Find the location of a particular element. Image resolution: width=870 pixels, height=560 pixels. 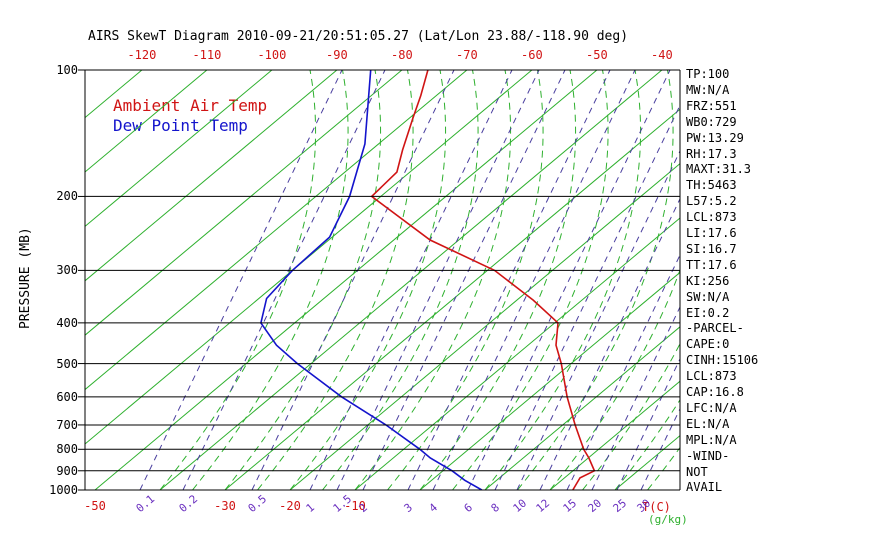

stat-line: KI:256 is located at coordinates (708, 280).